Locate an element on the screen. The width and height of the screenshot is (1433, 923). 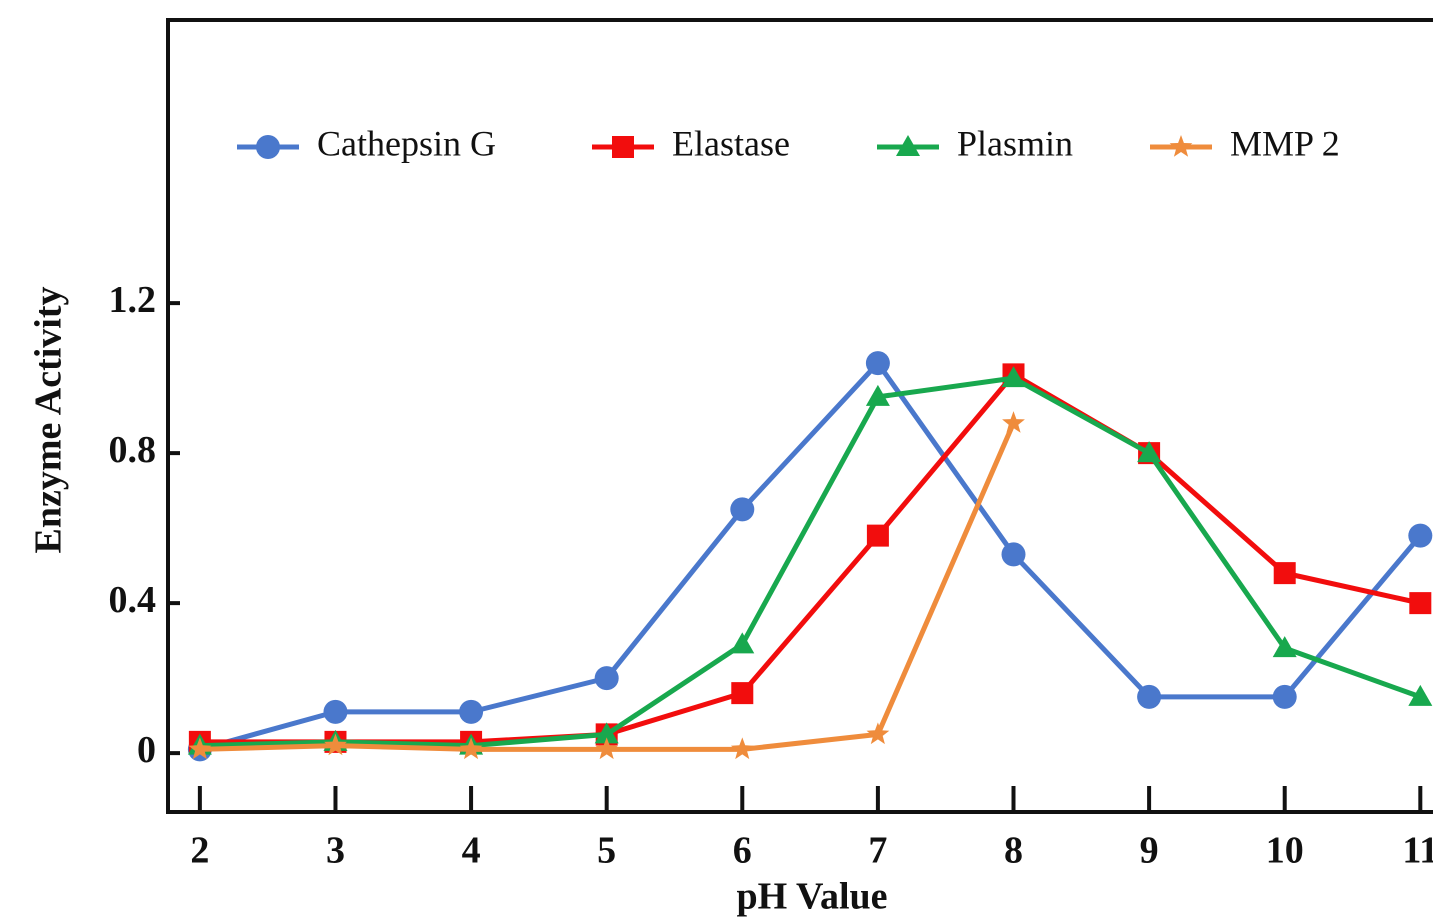
x-tick-label: 8 is located at coordinates (1013, 851).